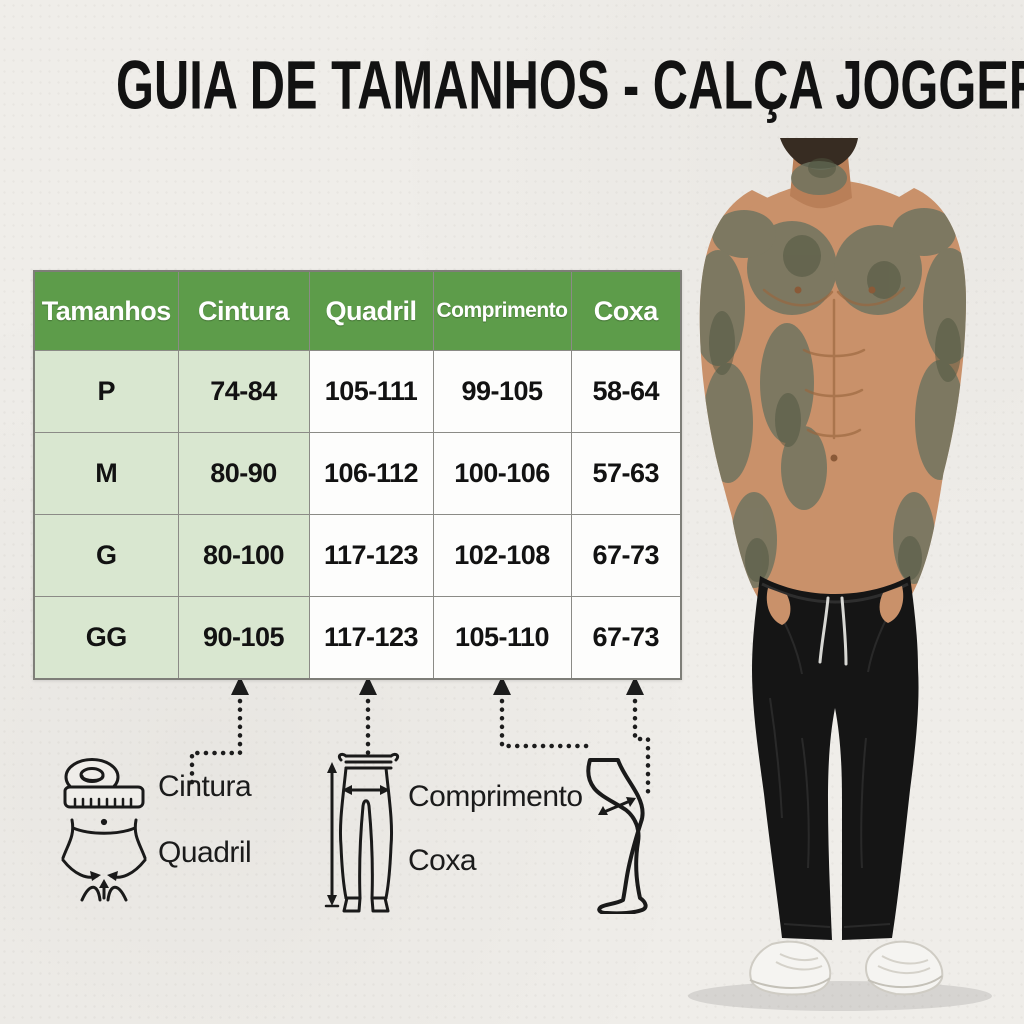 The width and height of the screenshot is (1024, 1024). I want to click on title-container: GUIA DE TAMANHOS - CALÇA JOGGER, so click(512, 85).